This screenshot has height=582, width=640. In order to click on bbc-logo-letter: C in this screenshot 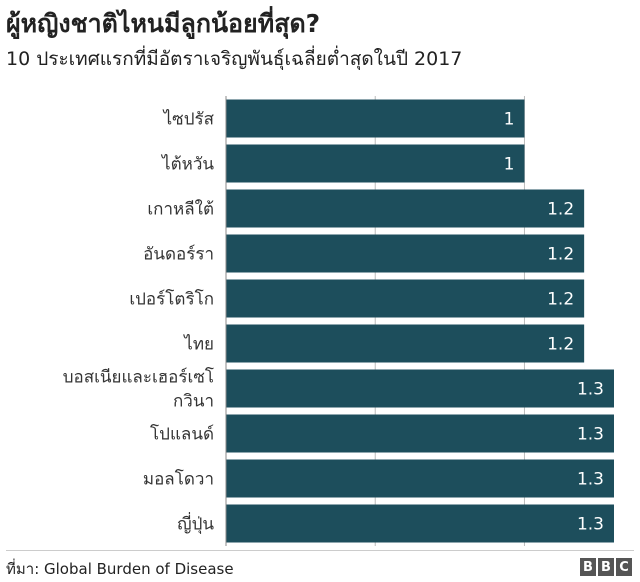, I will do `click(624, 567)`.